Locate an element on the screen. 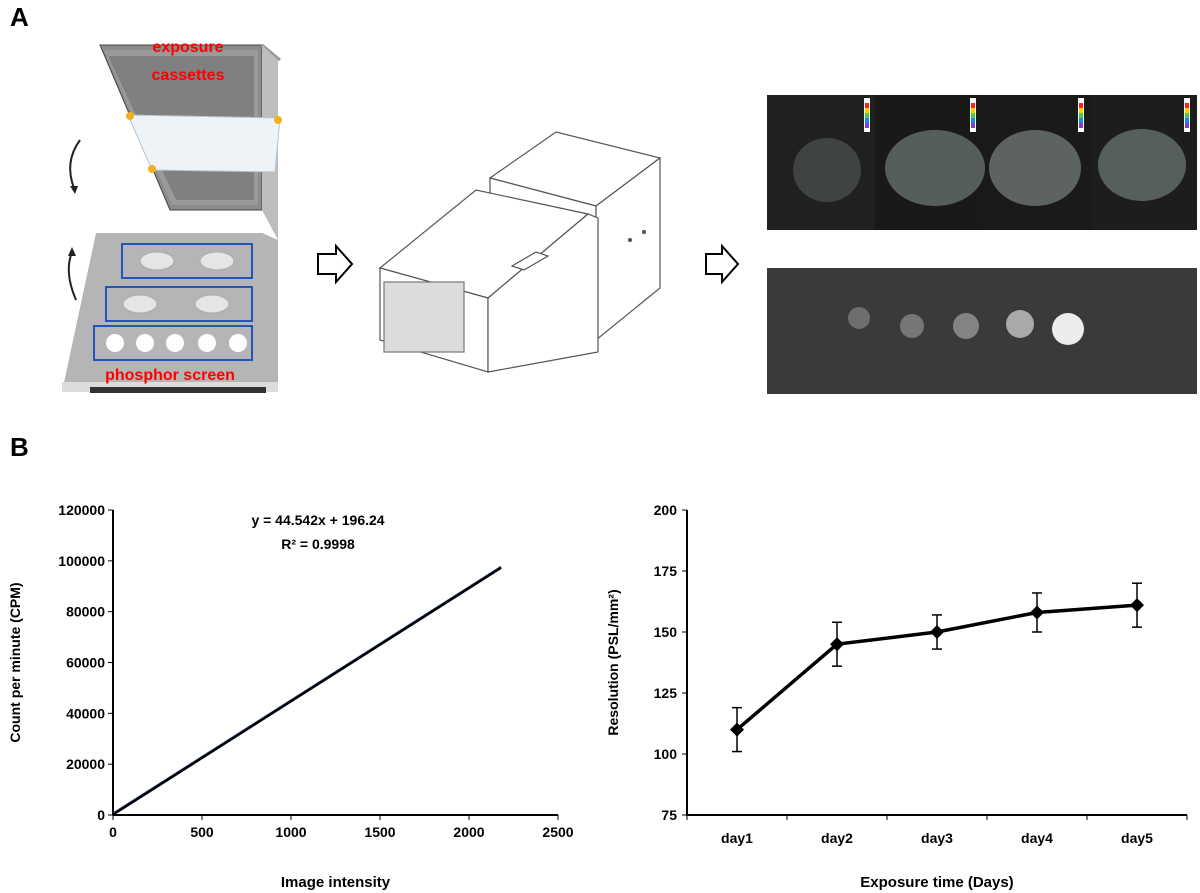  x-tick-label: day1 is located at coordinates (737, 838).